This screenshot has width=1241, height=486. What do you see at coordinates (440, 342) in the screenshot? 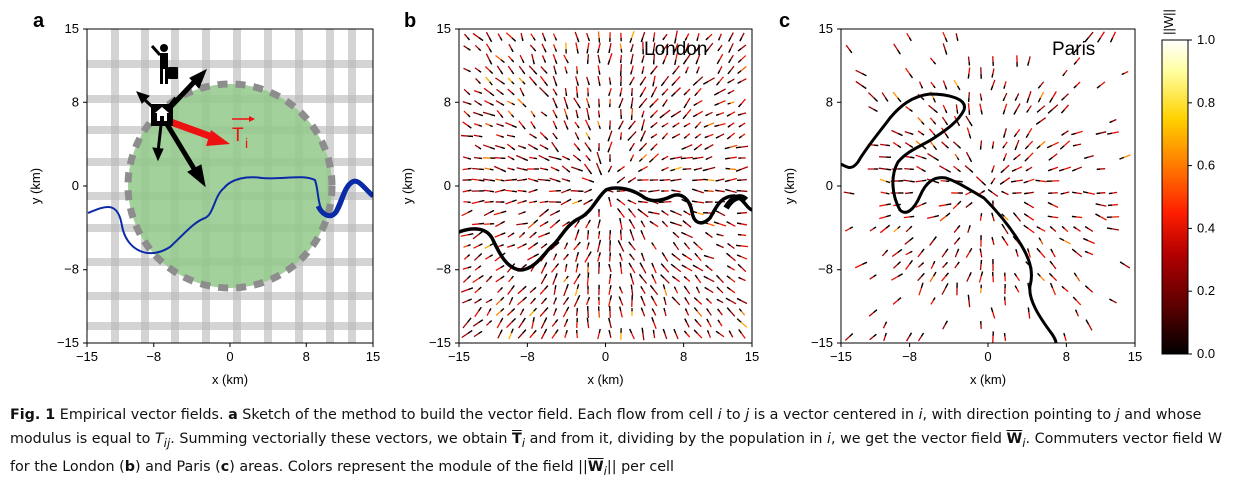
I see `y-tick-label: −15` at bounding box center [440, 342].